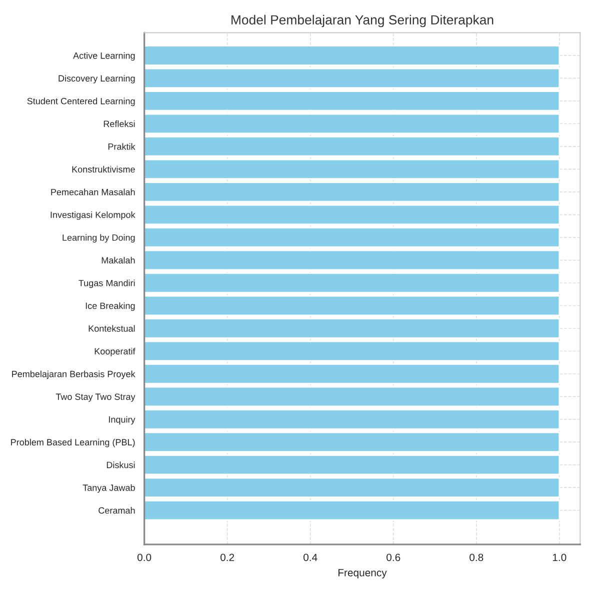  What do you see at coordinates (96, 398) in the screenshot?
I see `y-tick-label: Two Stay Two Stray` at bounding box center [96, 398].